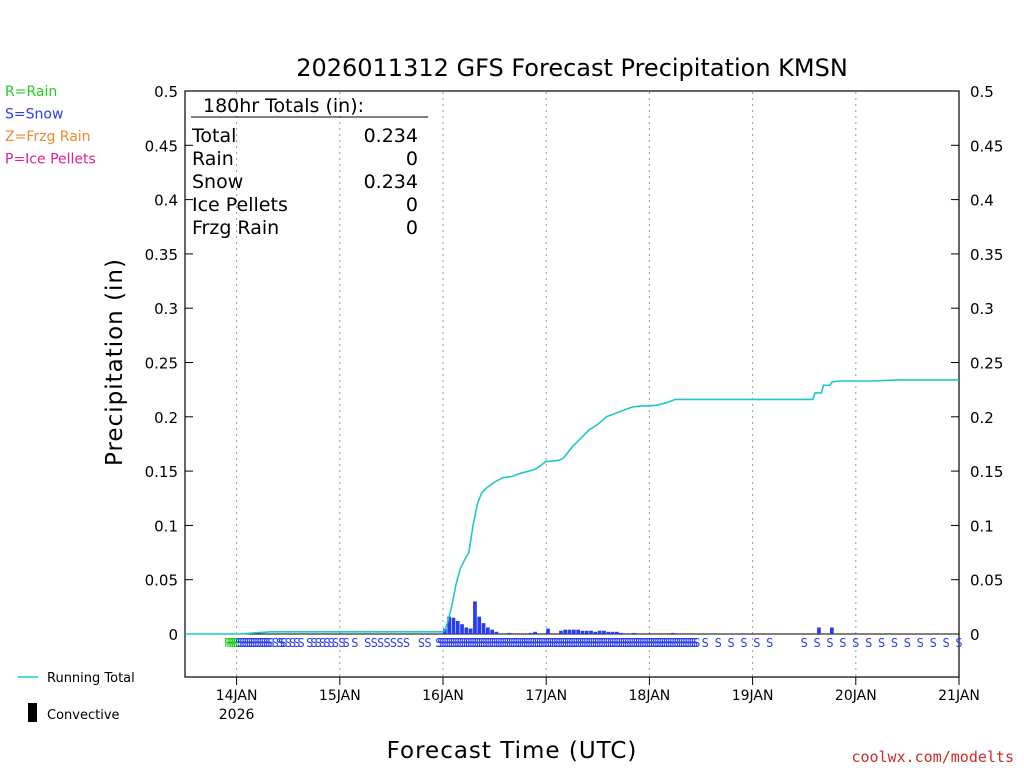  I want to click on y-axis-right: 0 0.05 0.1 0.15 0.2 0.25 0.3 0.35 0.4 0.45 0.5, so click(977, 363).